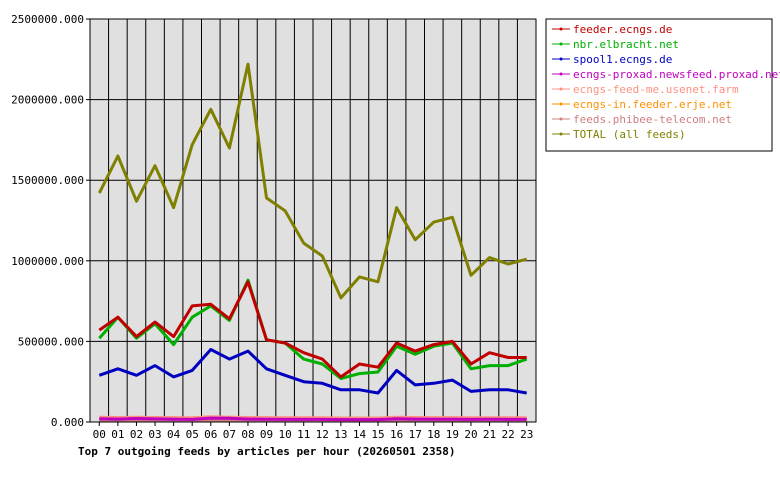 This screenshot has height=484, width=780. What do you see at coordinates (360, 434) in the screenshot?
I see `x-tick-label: 14` at bounding box center [360, 434].